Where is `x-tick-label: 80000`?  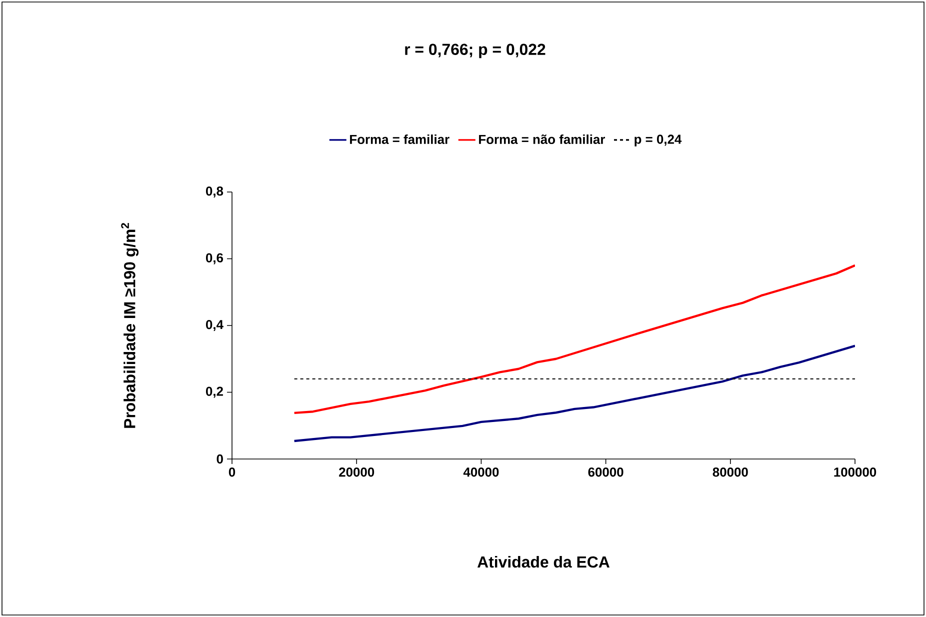 x-tick-label: 80000 is located at coordinates (730, 472).